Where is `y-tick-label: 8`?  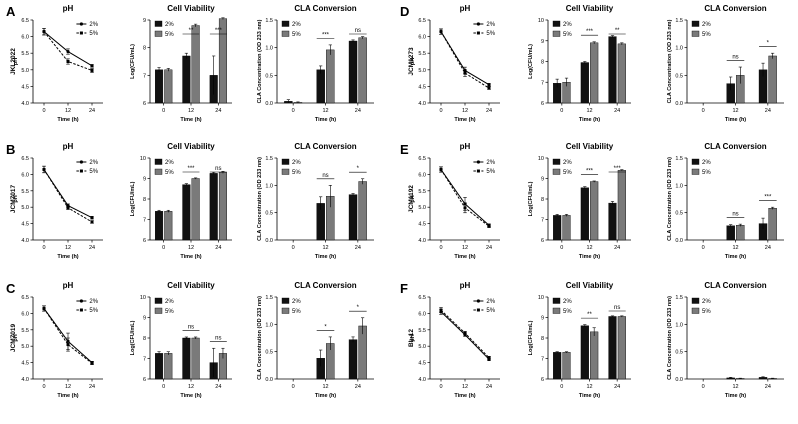
y-tick-label: 8 is located at coordinates (144, 339).